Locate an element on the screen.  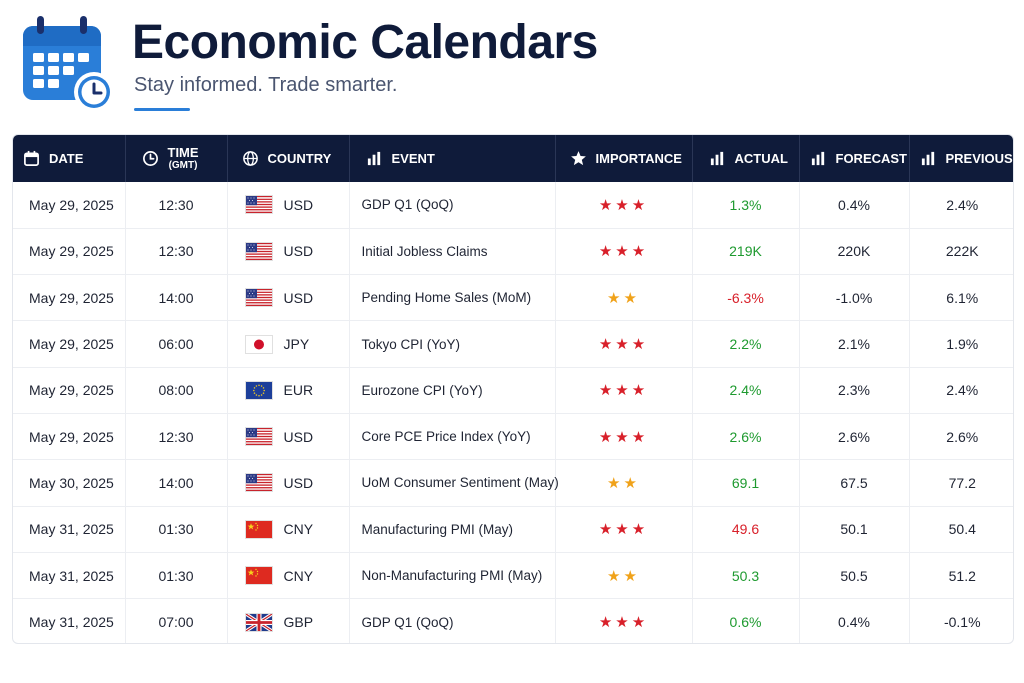
cell-event: Tokyo CPI (YoY) is located at coordinates (452, 344).